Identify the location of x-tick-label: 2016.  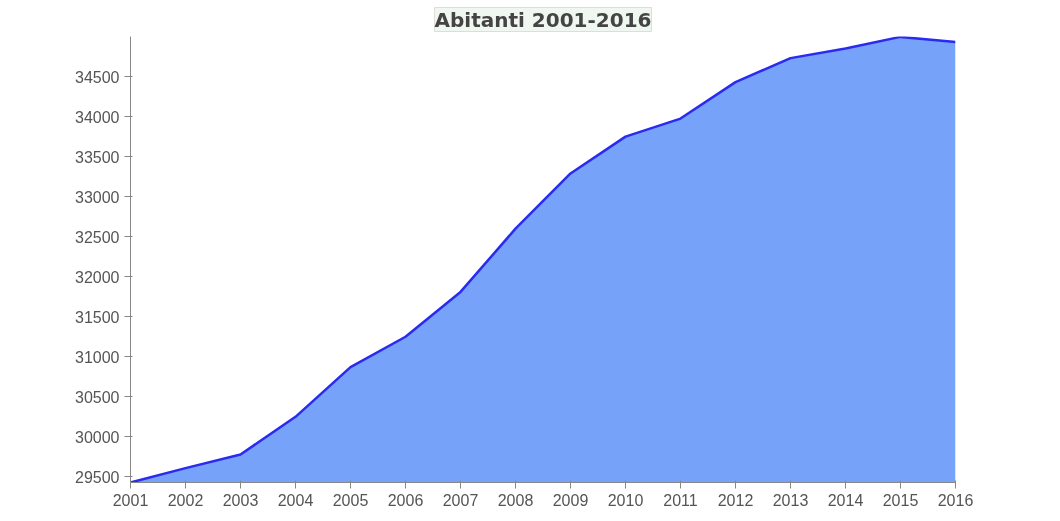
(955, 500).